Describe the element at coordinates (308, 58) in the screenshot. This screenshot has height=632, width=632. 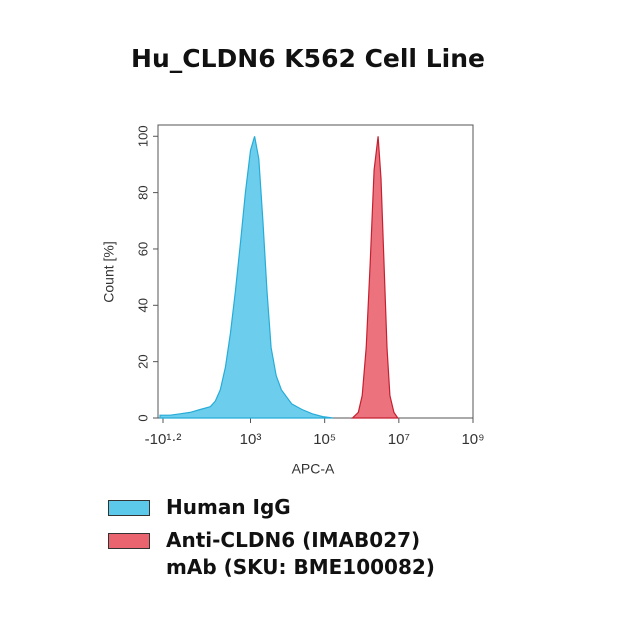
I see `chart-title: Hu_CLDN6 K562 Cell Line` at that location.